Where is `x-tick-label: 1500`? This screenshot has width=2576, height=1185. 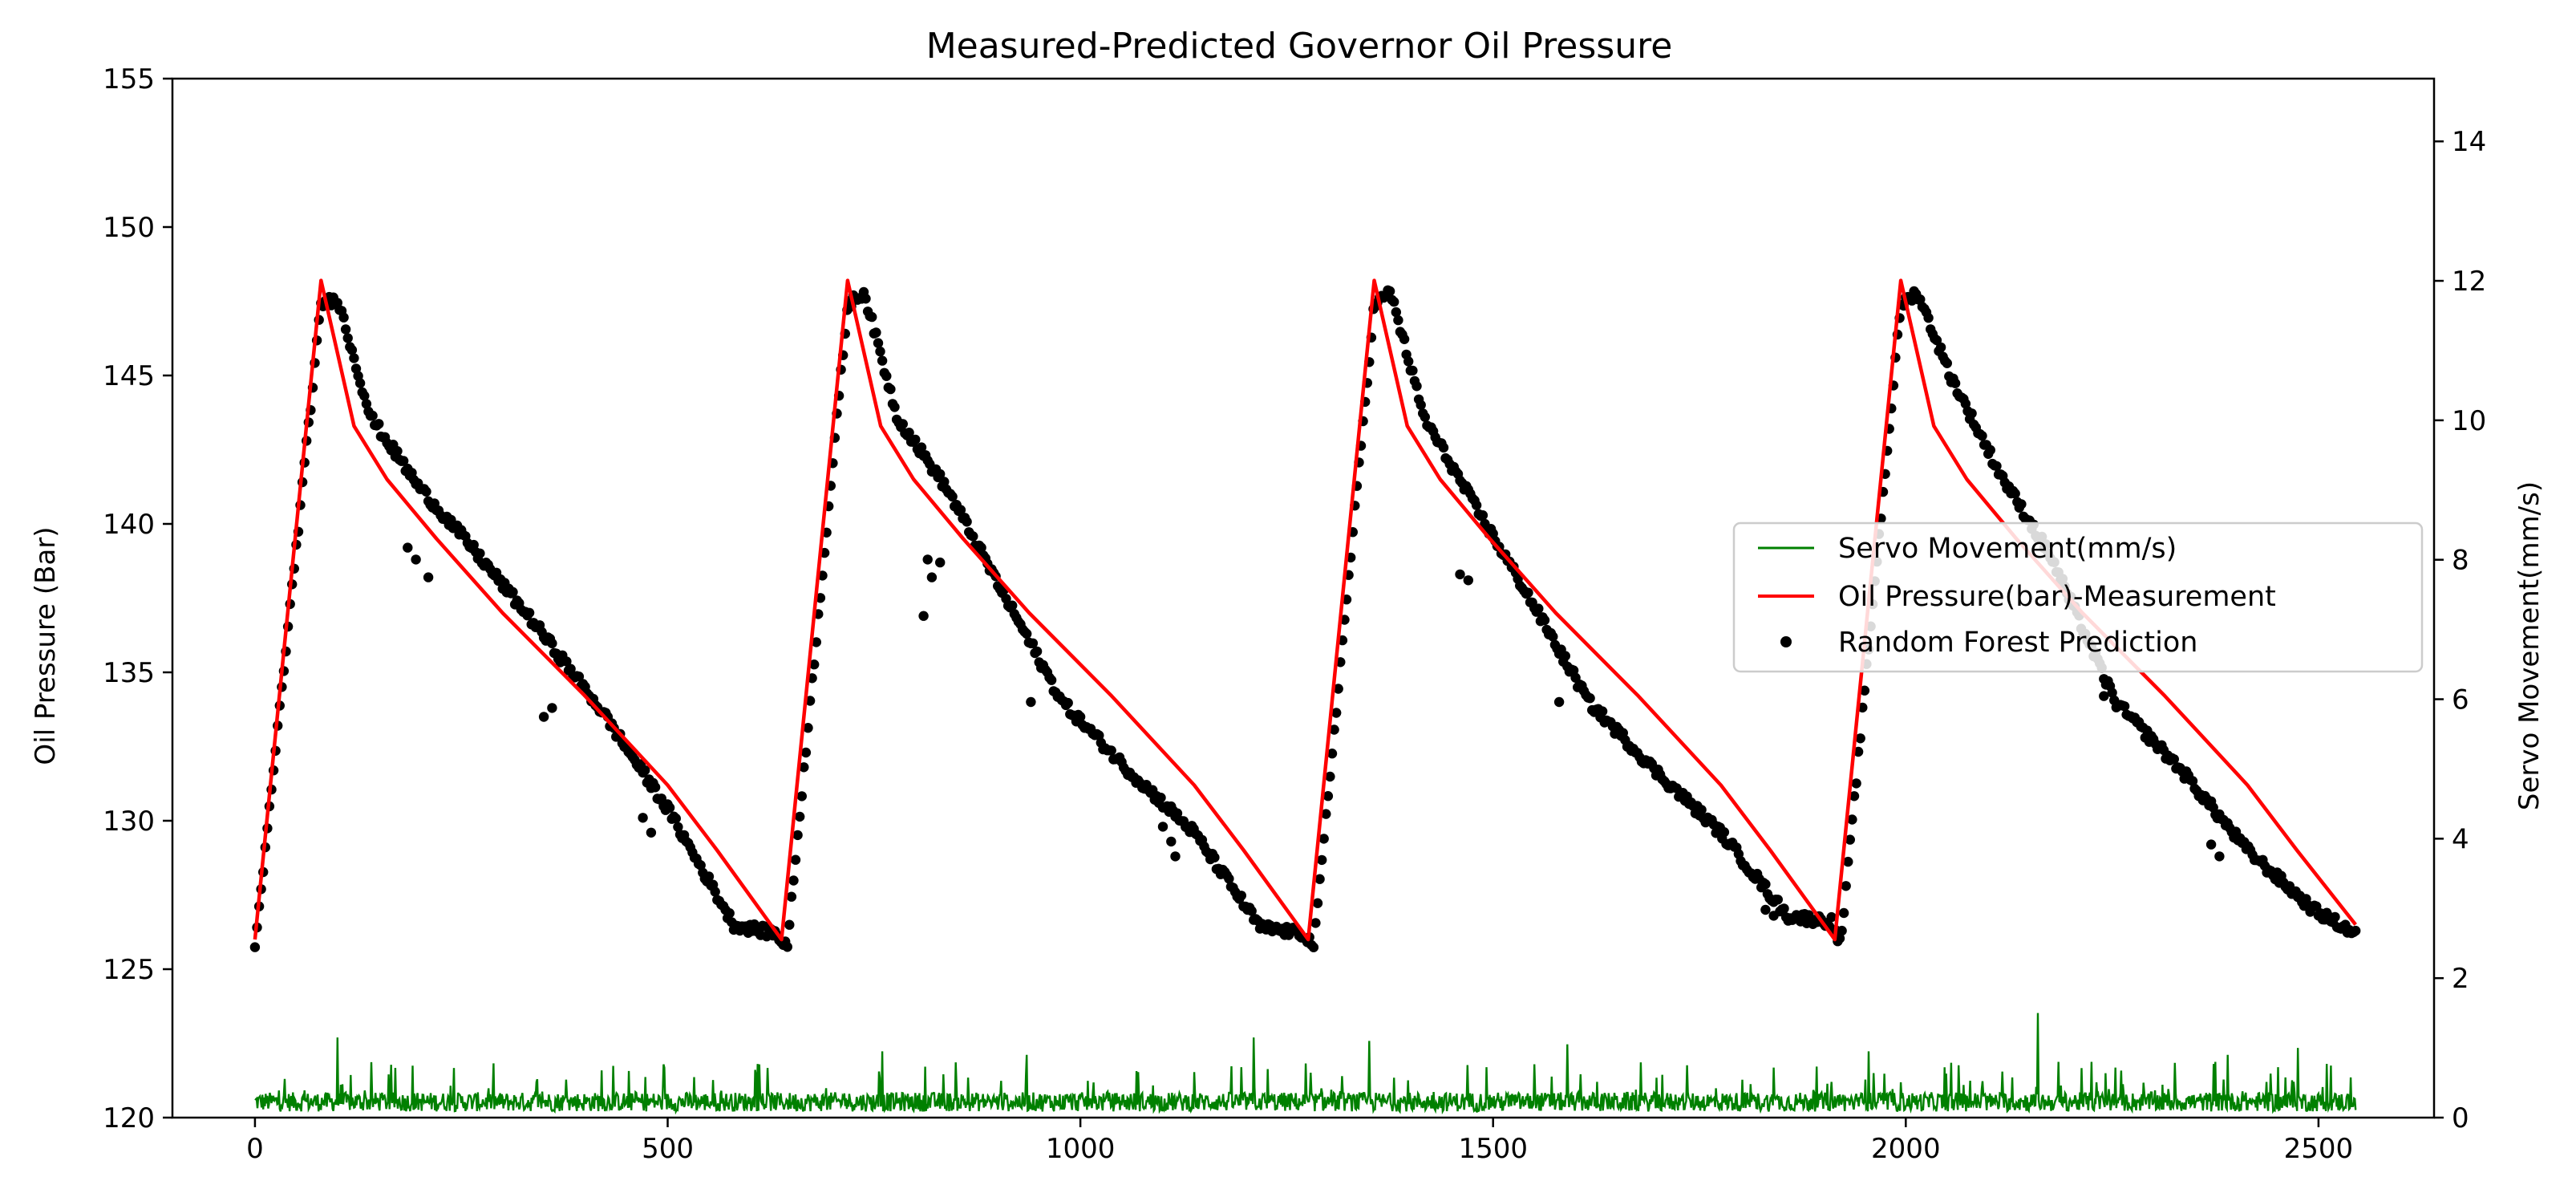
x-tick-label: 1500 is located at coordinates (1493, 1149).